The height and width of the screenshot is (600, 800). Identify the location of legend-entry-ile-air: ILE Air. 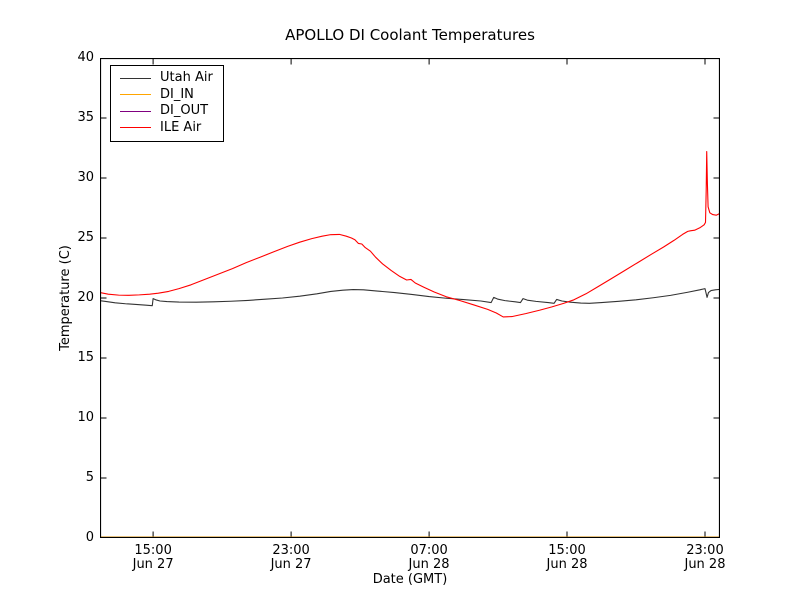
(166, 128).